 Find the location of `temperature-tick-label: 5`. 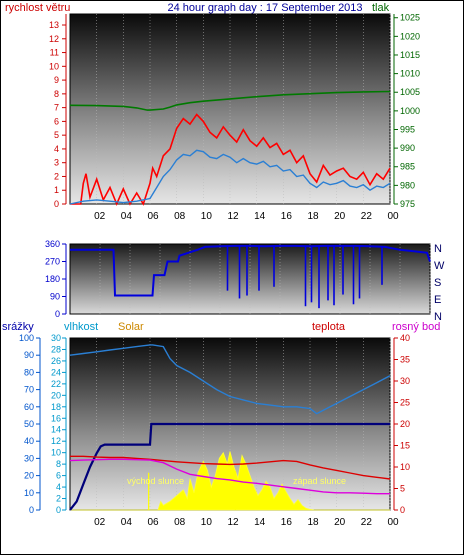

temperature-tick-label: 5 is located at coordinates (402, 489).